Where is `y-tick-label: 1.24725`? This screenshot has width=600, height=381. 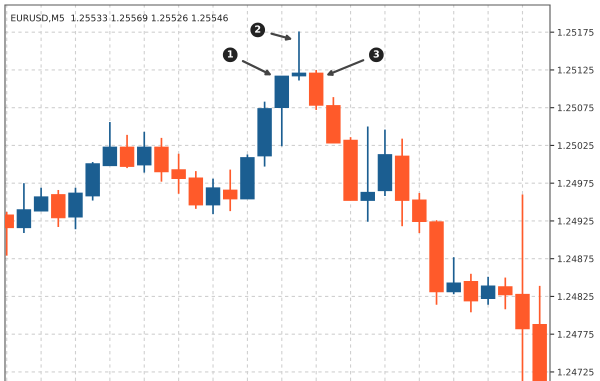
y-tick-label: 1.24725 is located at coordinates (576, 372).